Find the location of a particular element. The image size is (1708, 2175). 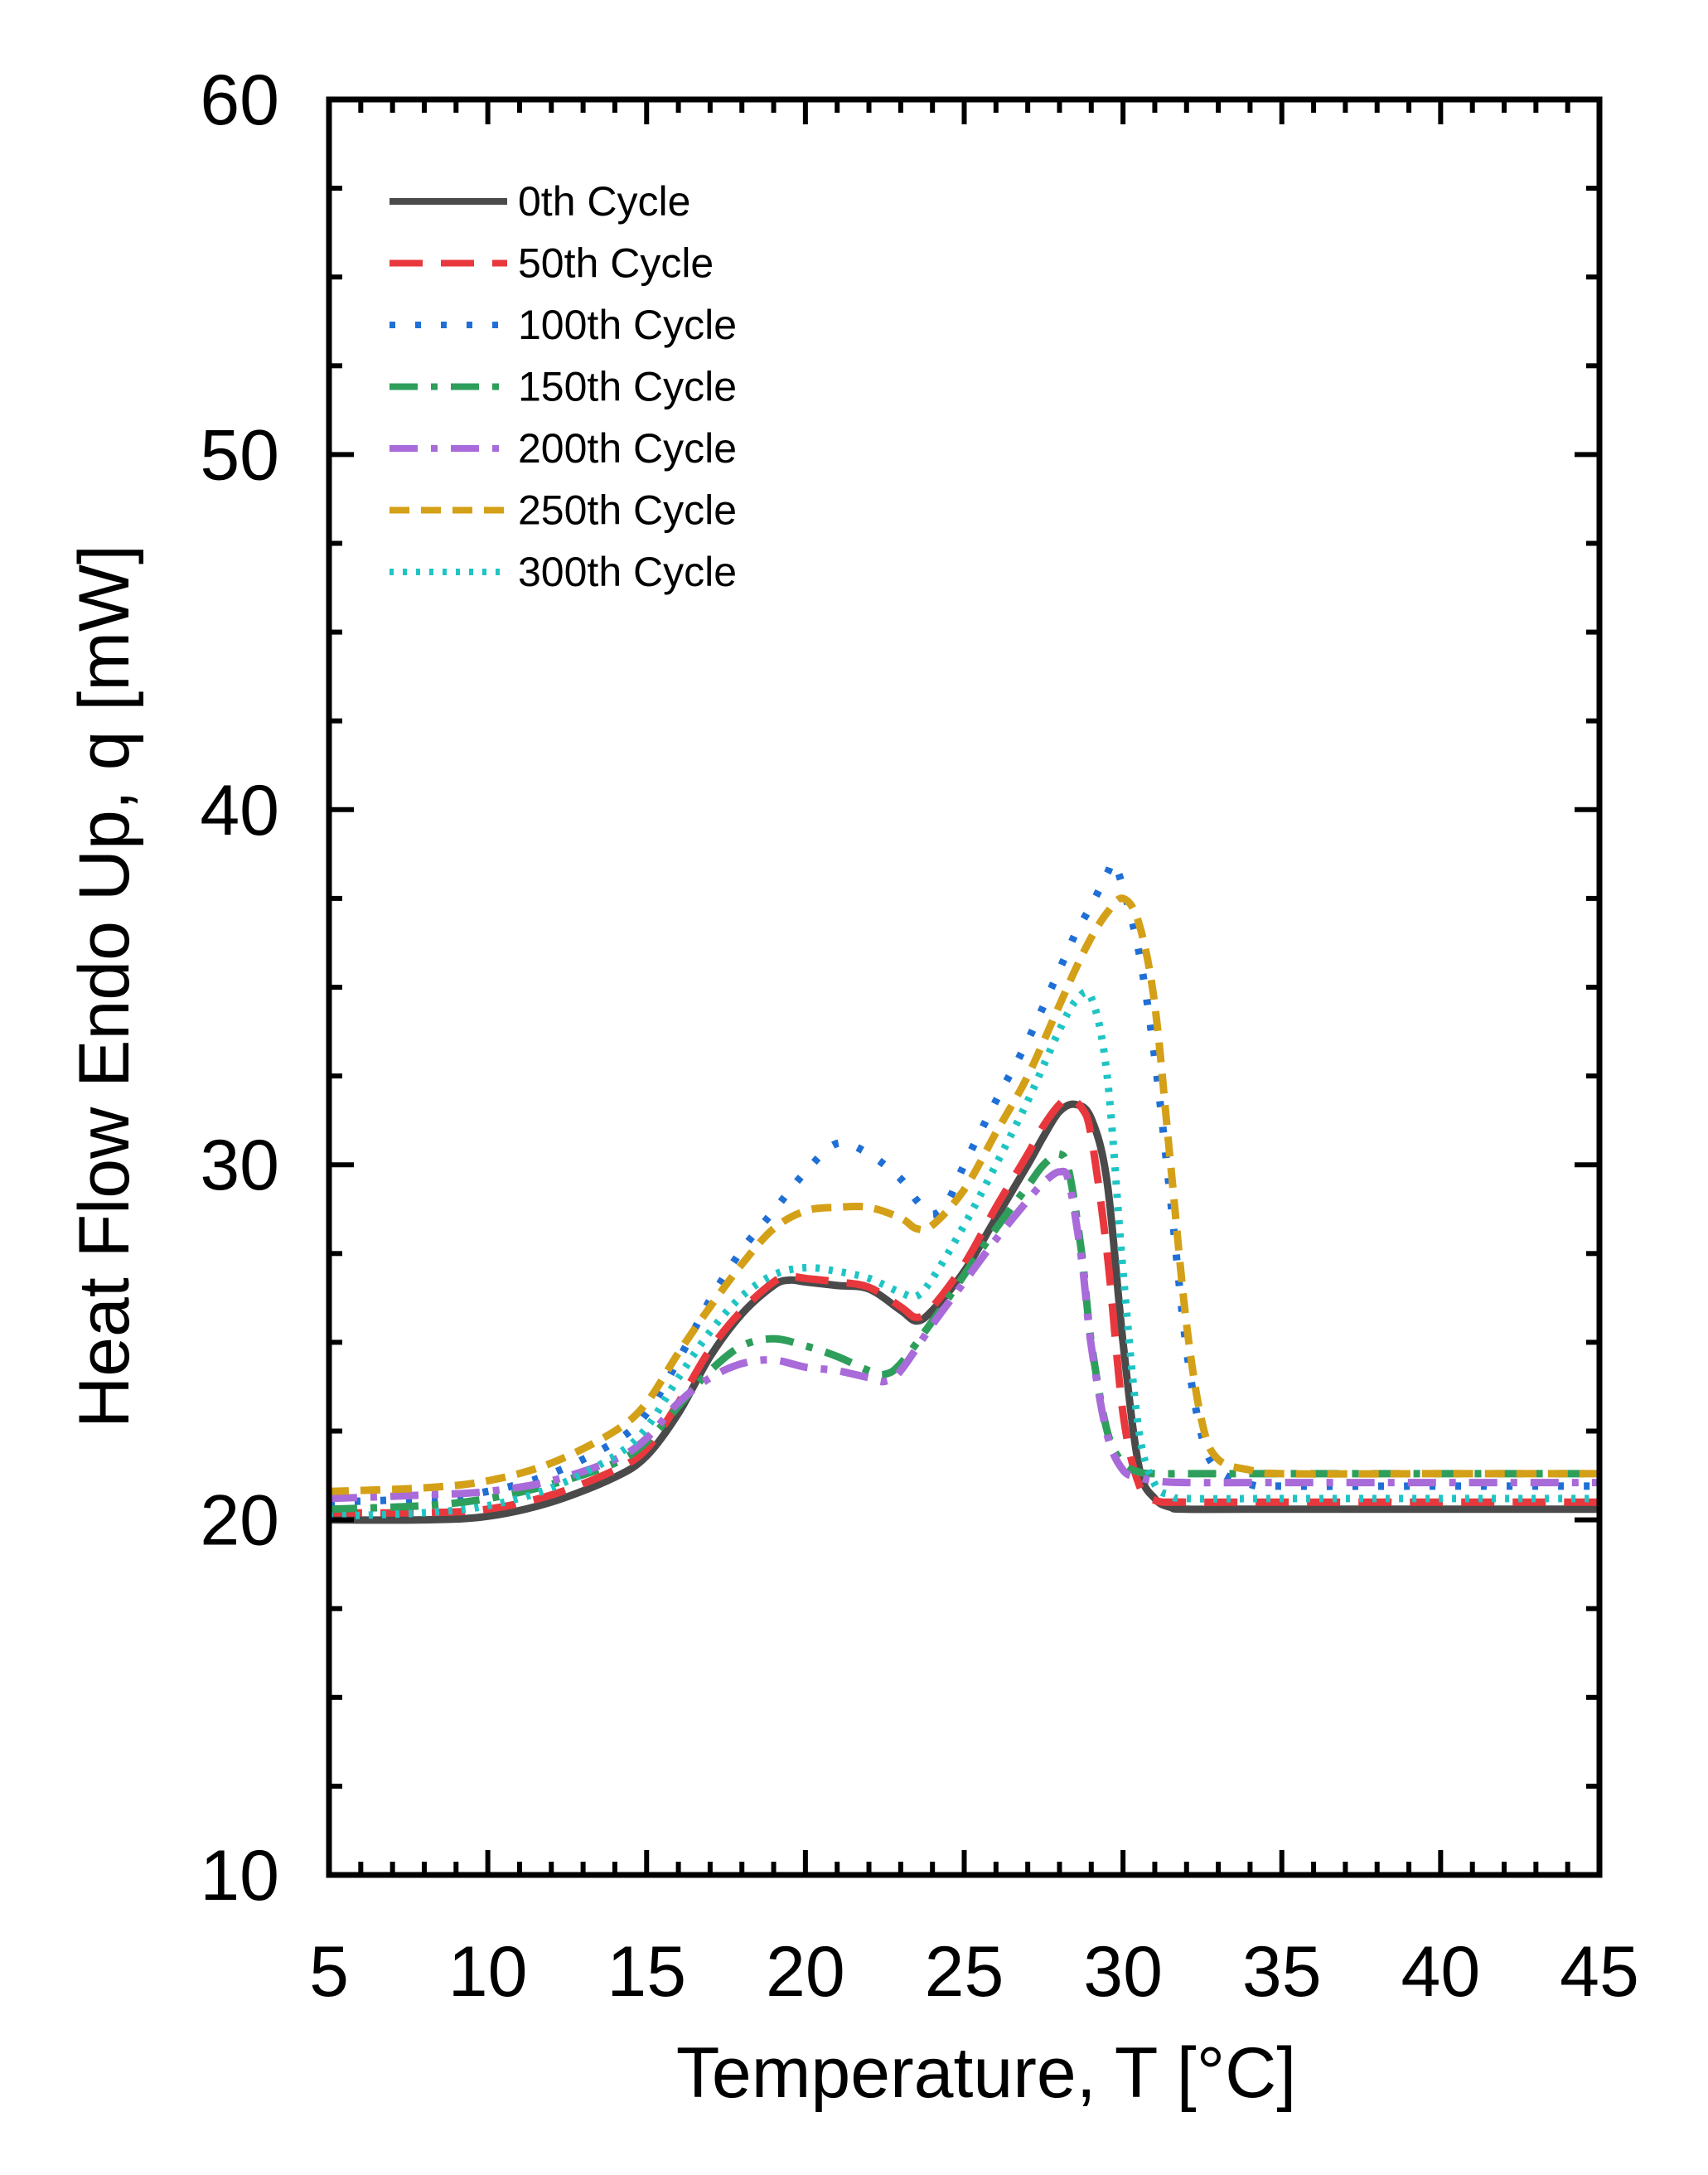

legend-label: 50th Cycle is located at coordinates (616, 263).